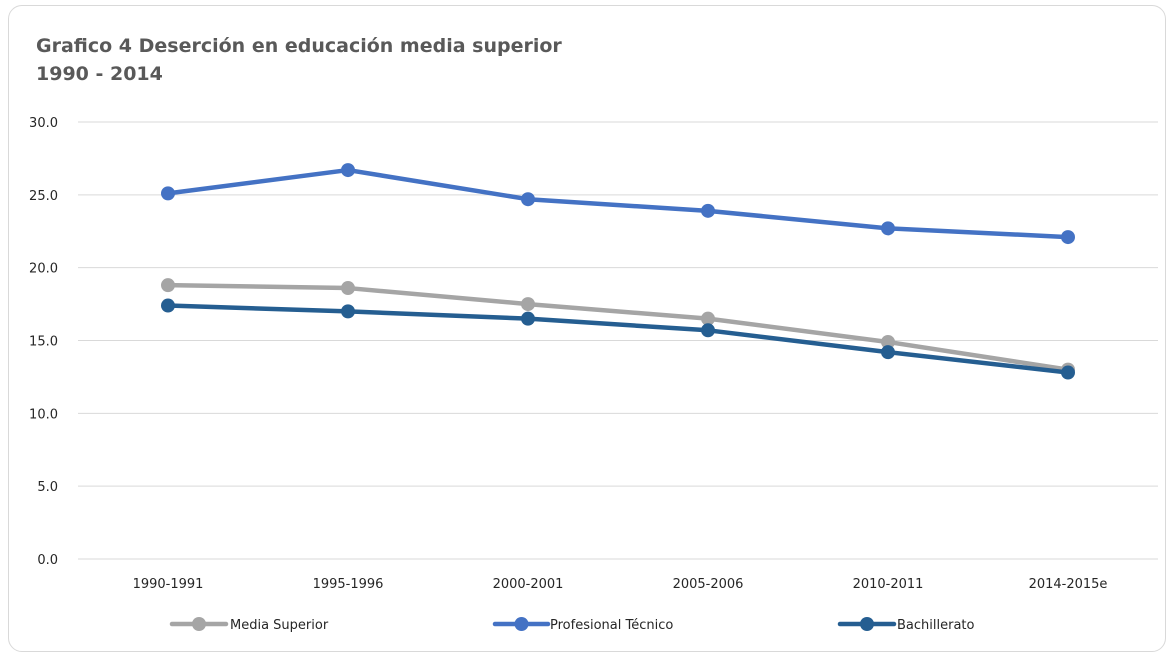 The image size is (1174, 658). Describe the element at coordinates (168, 584) in the screenshot. I see `x-tick-label: 1990-1991` at that location.